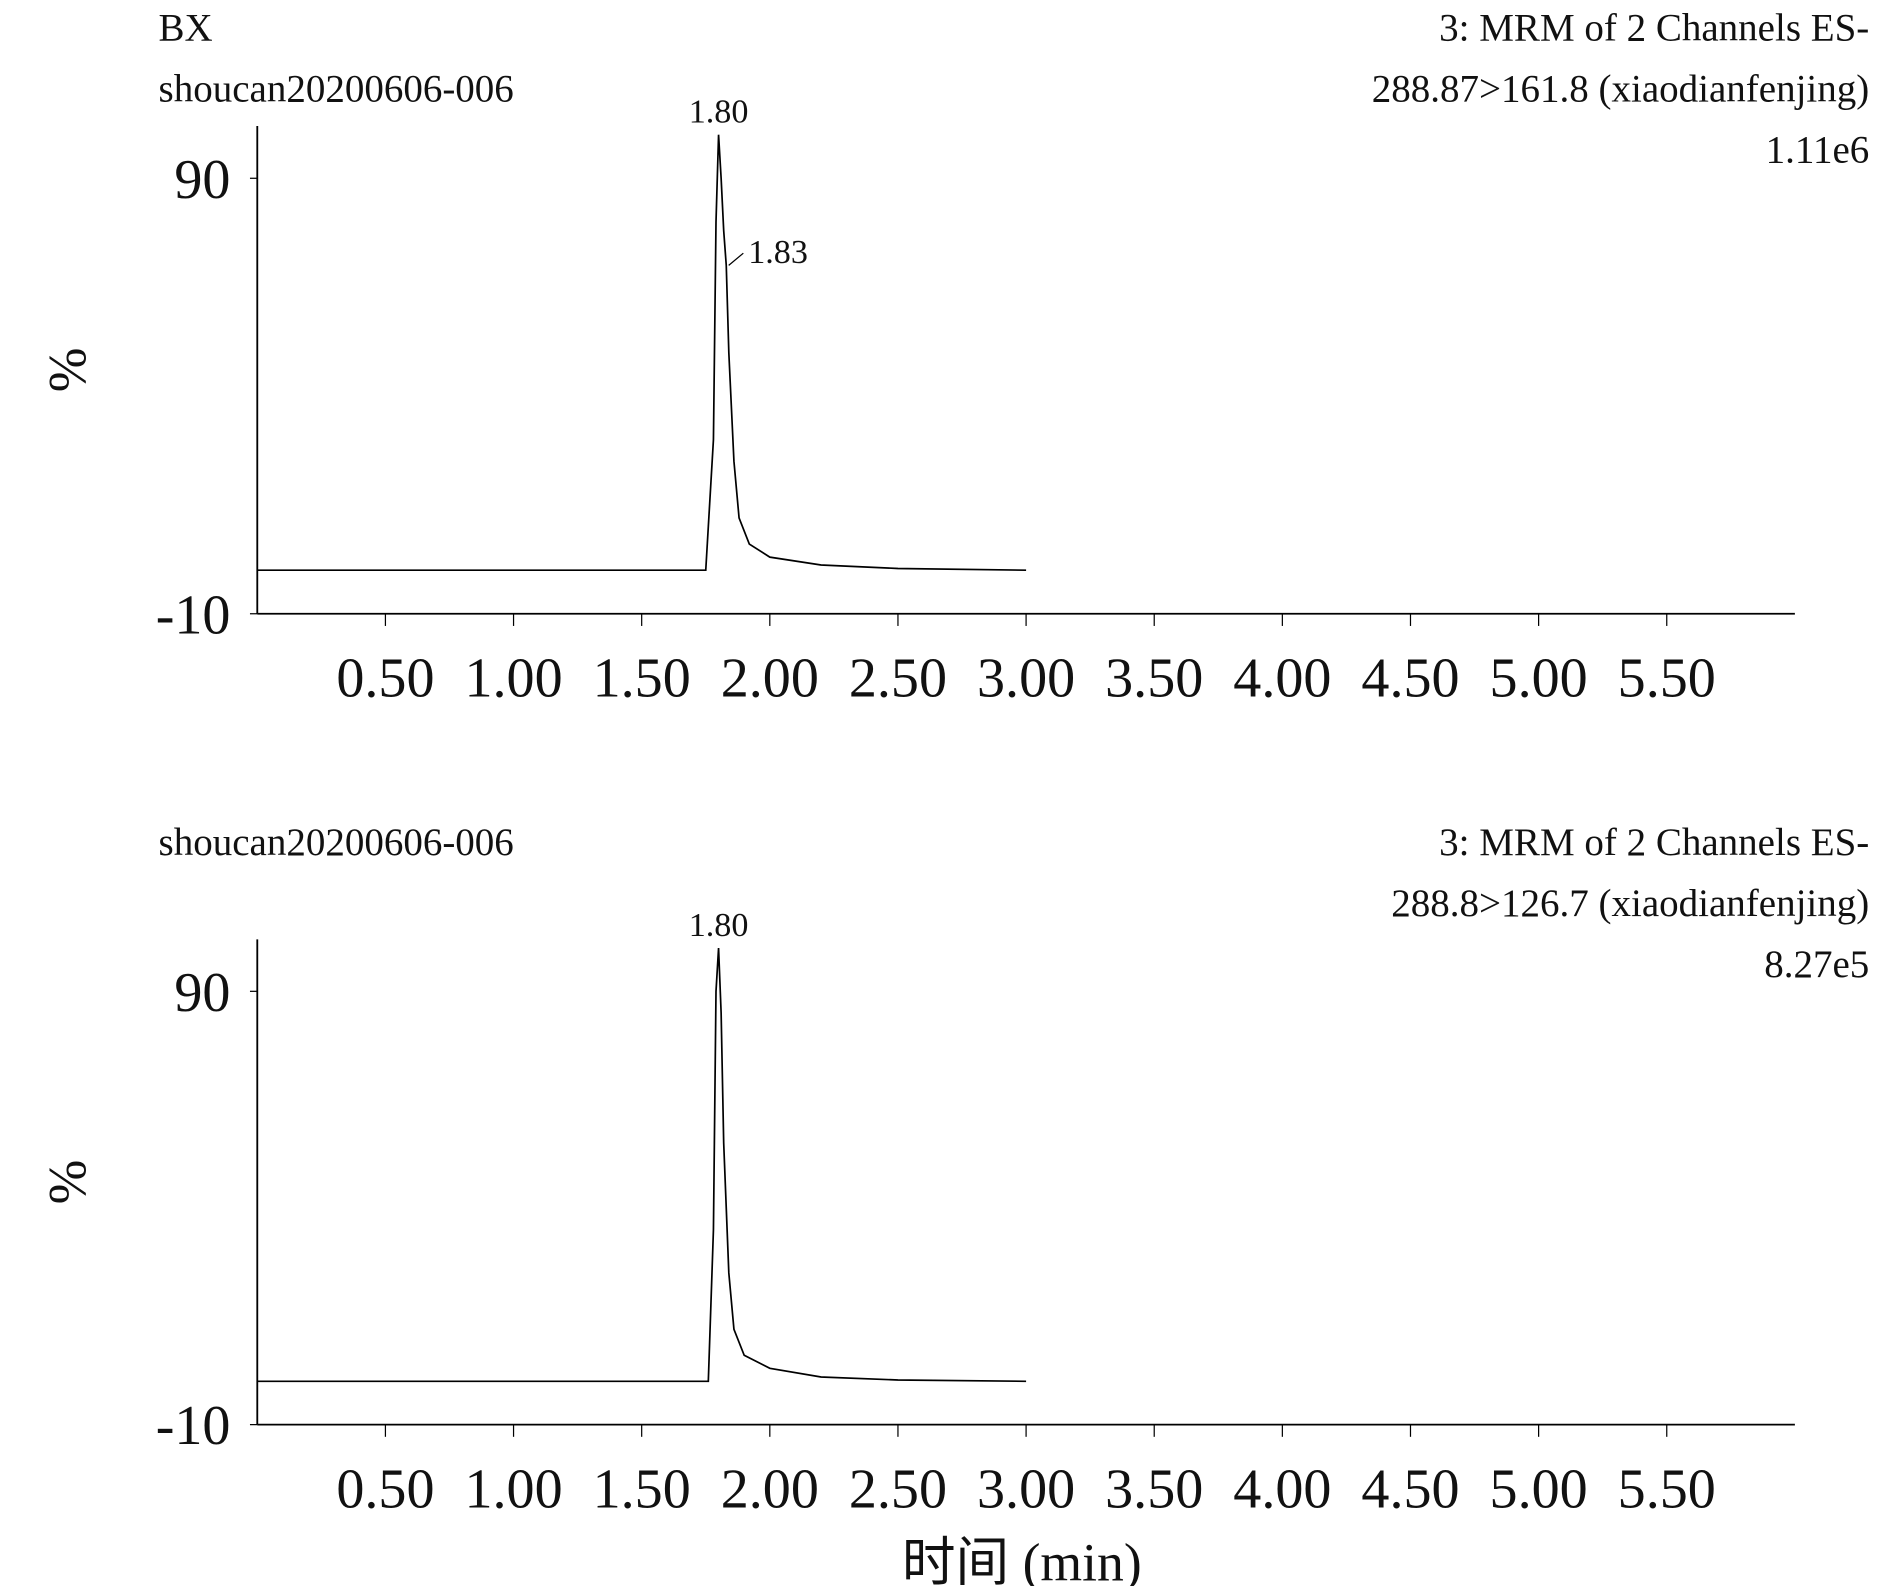 The height and width of the screenshot is (1586, 1890). I want to click on header-line: 288.87>161.8 (xiaodianfenjing), so click(1620, 89).